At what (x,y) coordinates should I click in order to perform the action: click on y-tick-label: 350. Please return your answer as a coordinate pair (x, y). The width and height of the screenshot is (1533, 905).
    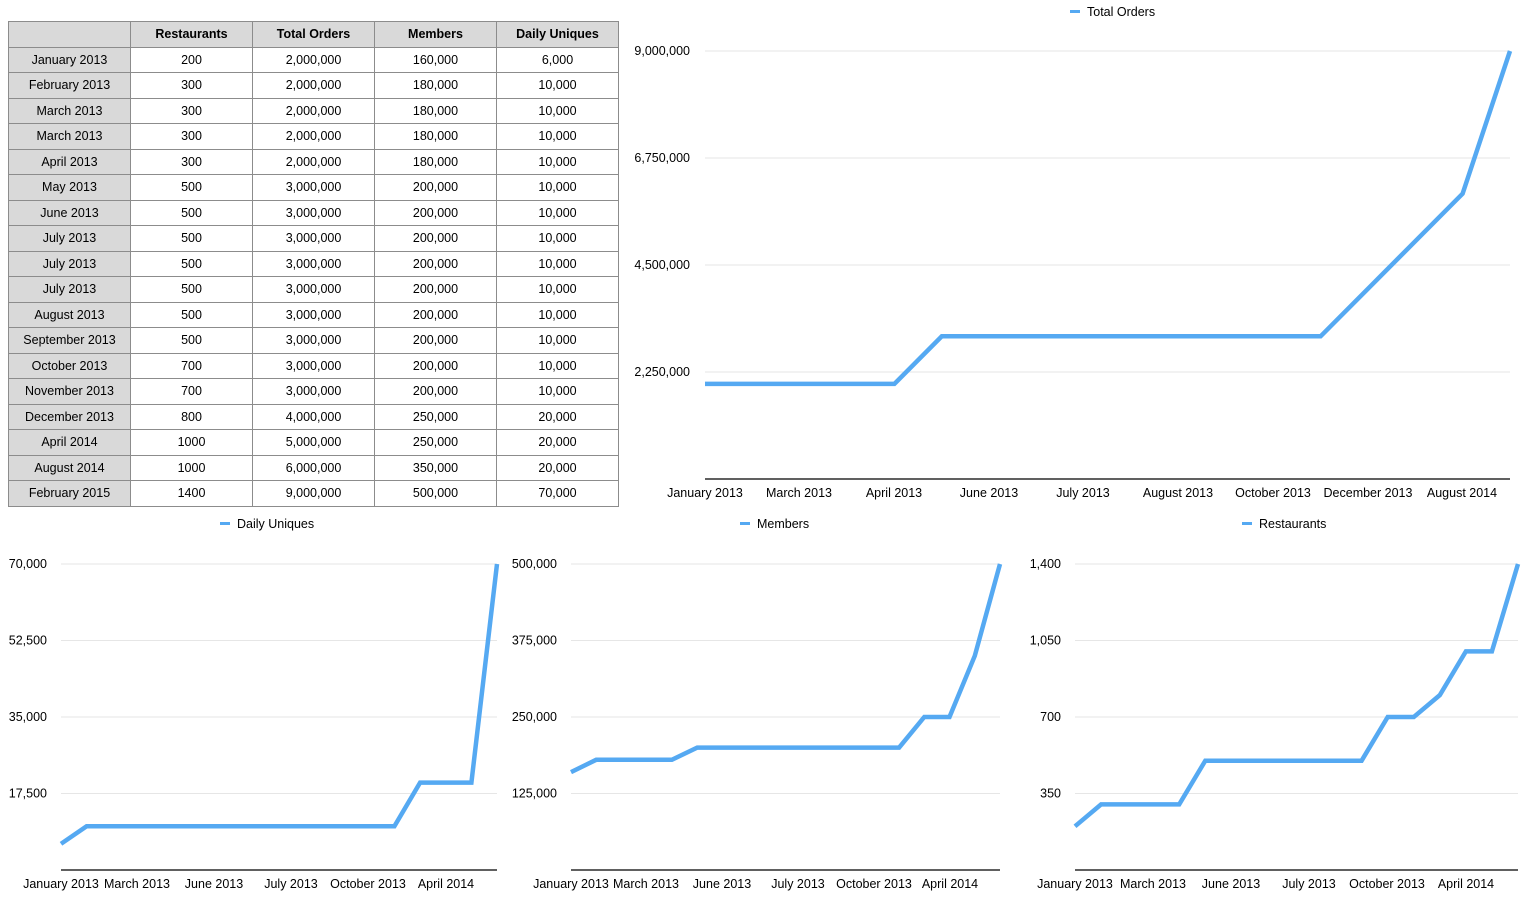
    Looking at the image, I should click on (1050, 794).